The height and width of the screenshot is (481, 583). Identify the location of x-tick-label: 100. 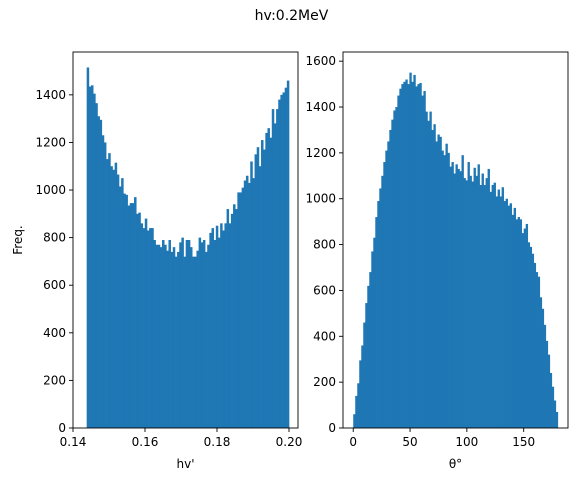
(466, 442).